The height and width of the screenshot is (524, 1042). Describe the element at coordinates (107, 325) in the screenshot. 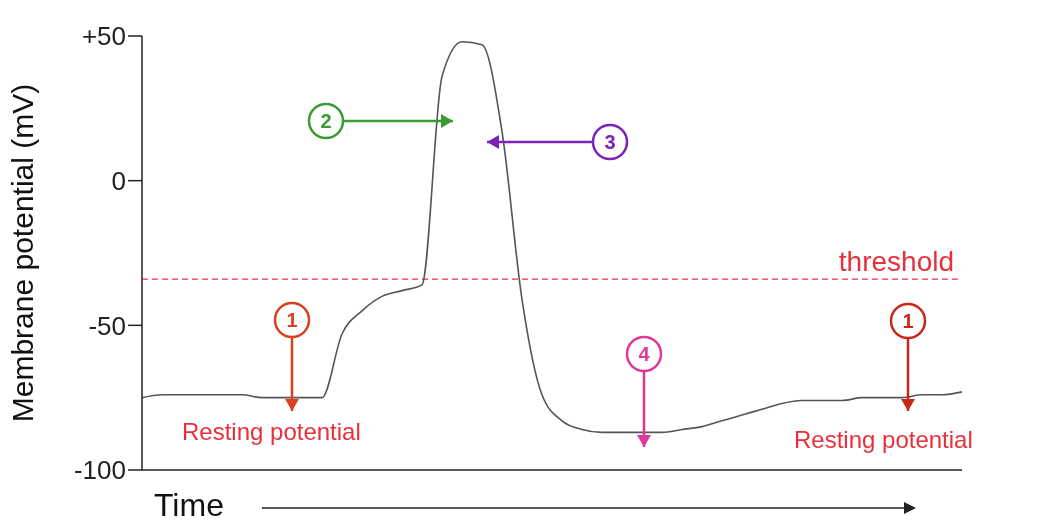

I see `y-tick-label: -50` at that location.